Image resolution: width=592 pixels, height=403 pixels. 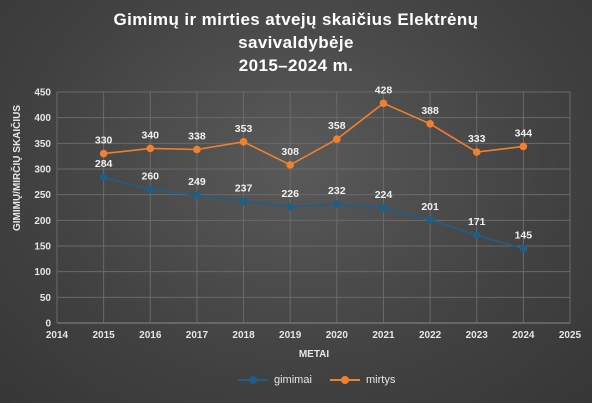 I want to click on legend: gimimai mirtys, so click(x=296, y=383).